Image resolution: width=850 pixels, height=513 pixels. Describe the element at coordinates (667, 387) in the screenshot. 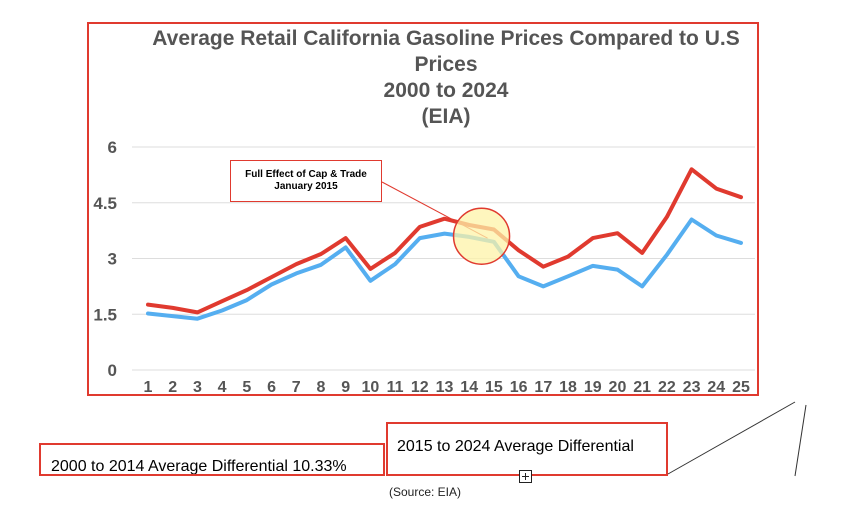

I see `x-tick-label: 22` at that location.